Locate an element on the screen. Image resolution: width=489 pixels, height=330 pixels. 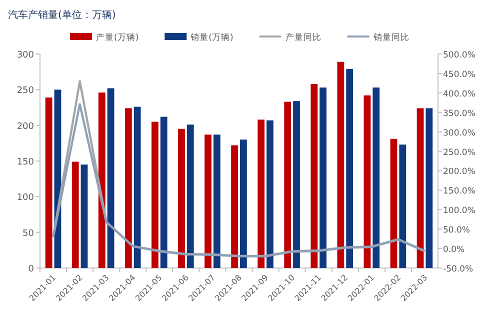
y2-tick-label: 50.0% is located at coordinates (456, 231).